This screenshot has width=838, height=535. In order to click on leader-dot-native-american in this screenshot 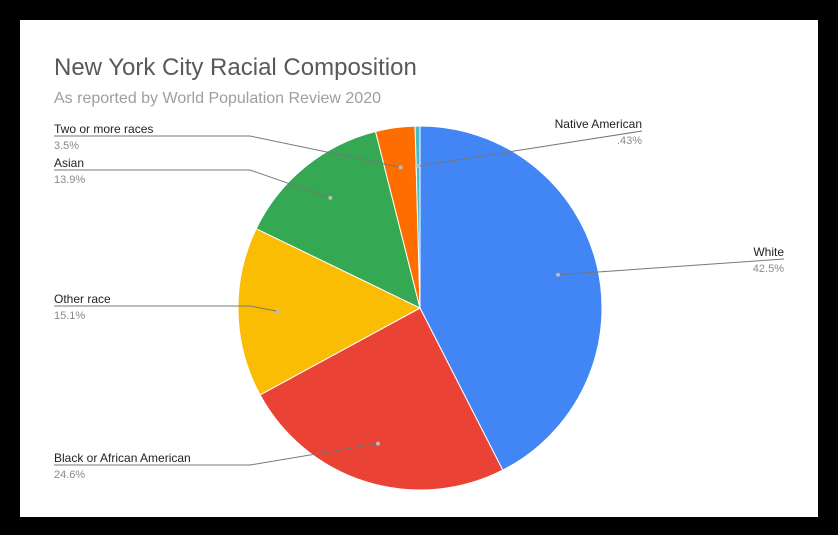, I will do `click(418, 166)`.